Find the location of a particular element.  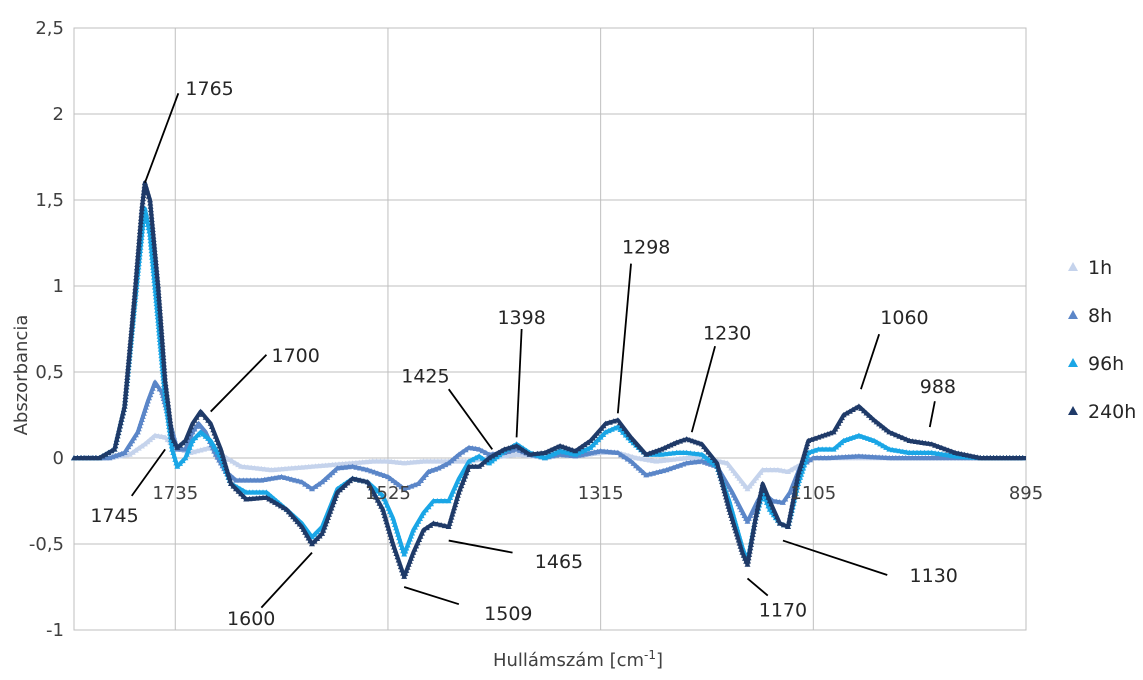

y-tick-label: 0 is located at coordinates (58, 458).